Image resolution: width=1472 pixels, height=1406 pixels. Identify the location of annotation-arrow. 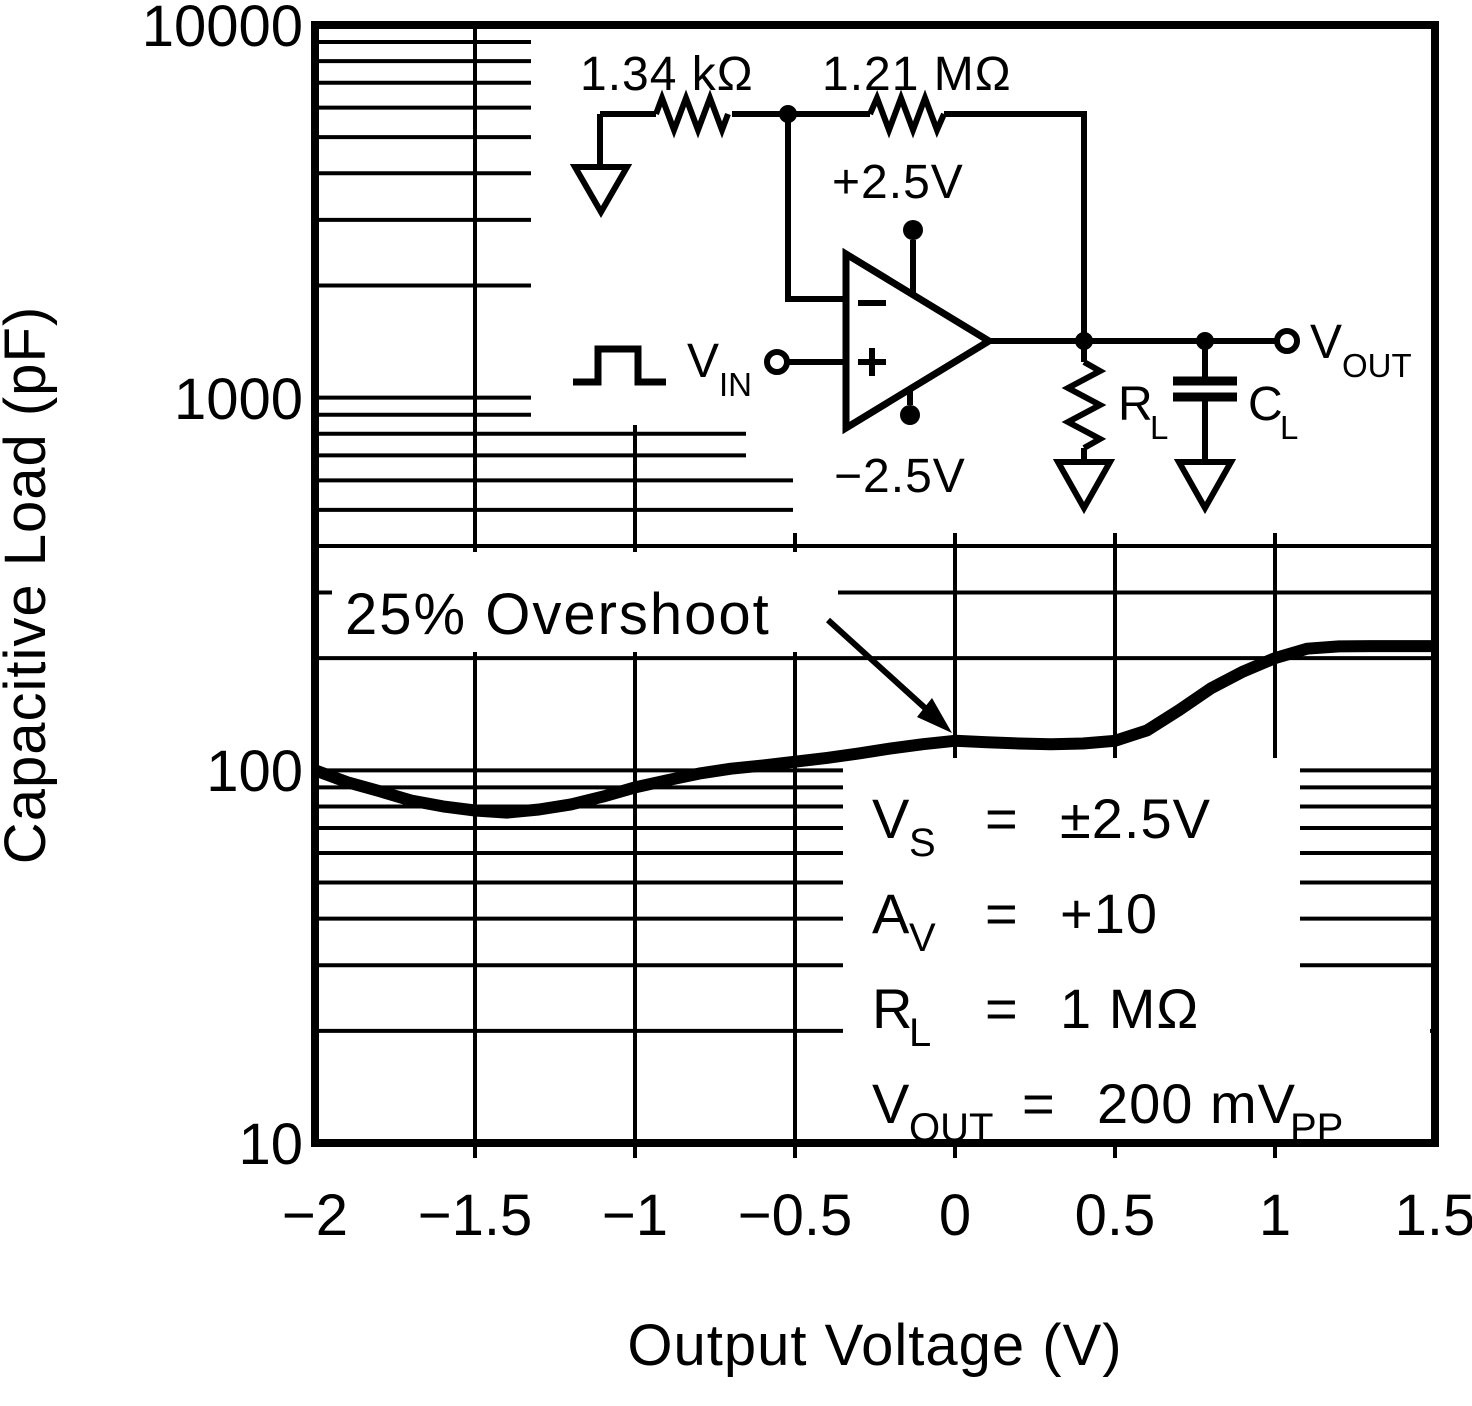
(888, 675).